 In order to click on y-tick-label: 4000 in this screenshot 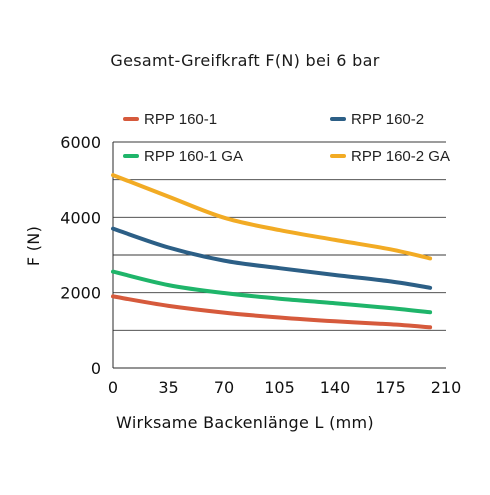, I will do `click(80, 217)`.